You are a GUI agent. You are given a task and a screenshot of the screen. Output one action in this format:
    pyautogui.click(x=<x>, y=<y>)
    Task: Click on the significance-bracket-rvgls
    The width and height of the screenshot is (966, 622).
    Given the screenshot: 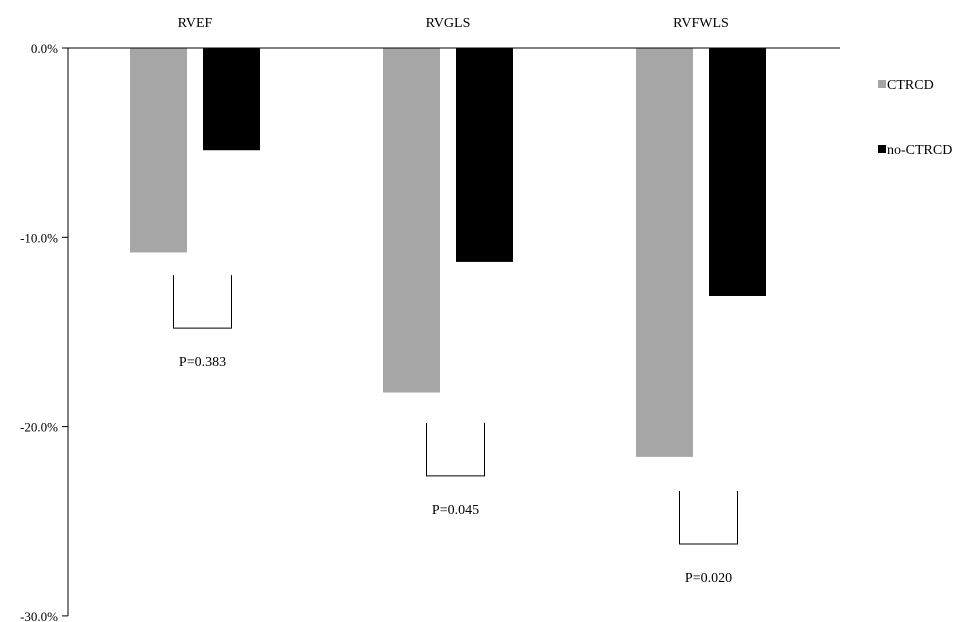 What is the action you would take?
    pyautogui.click(x=455, y=449)
    